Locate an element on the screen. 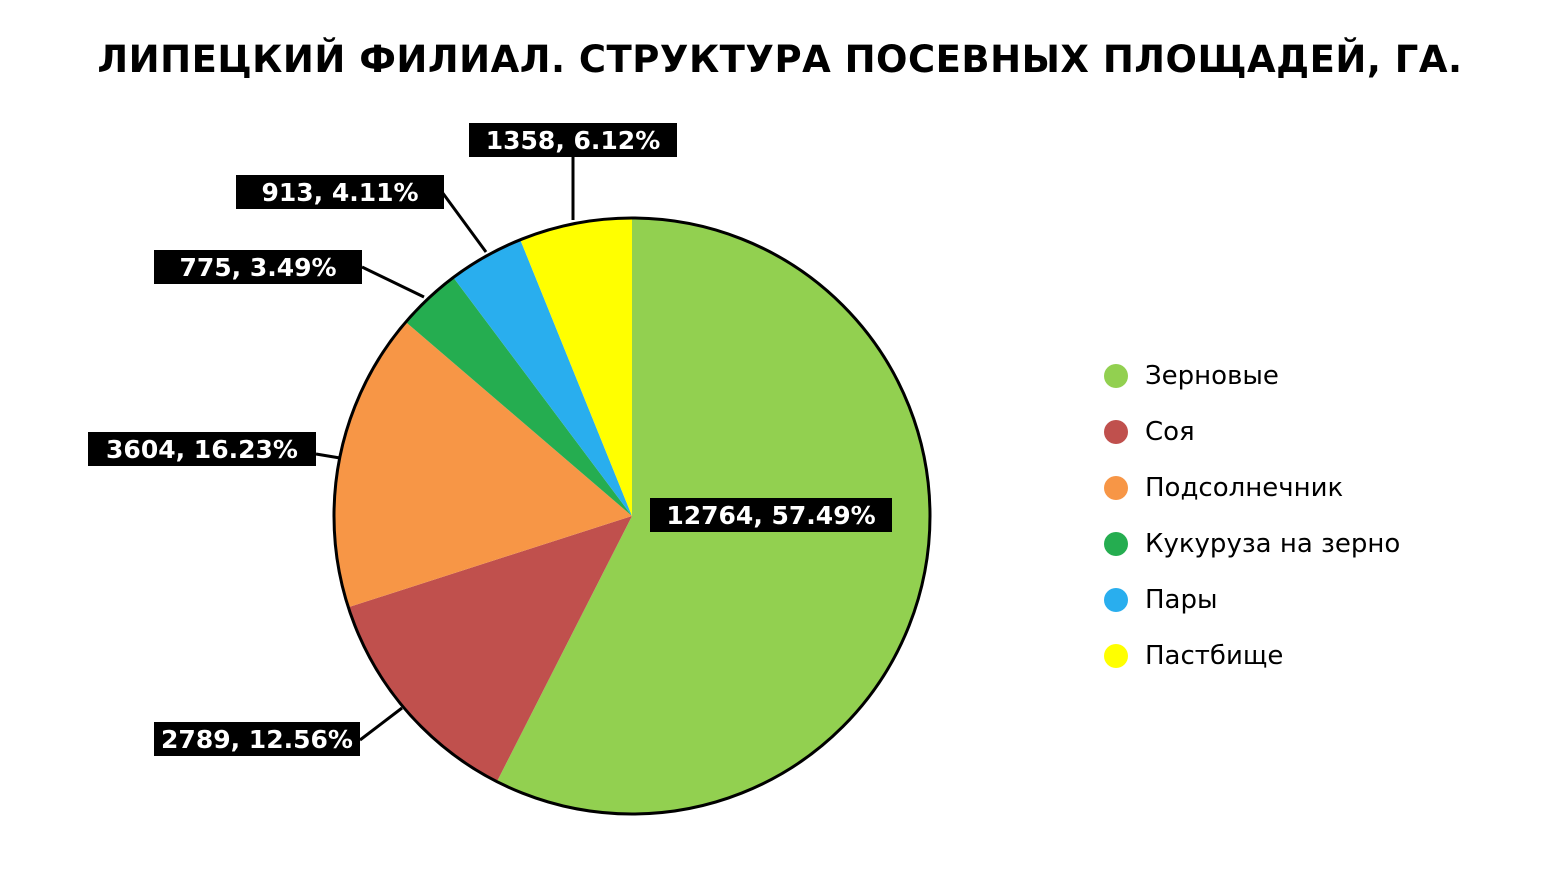 Image resolution: width=1560 pixels, height=890 pixels. legend-item-soy: Соя is located at coordinates (1252, 432).